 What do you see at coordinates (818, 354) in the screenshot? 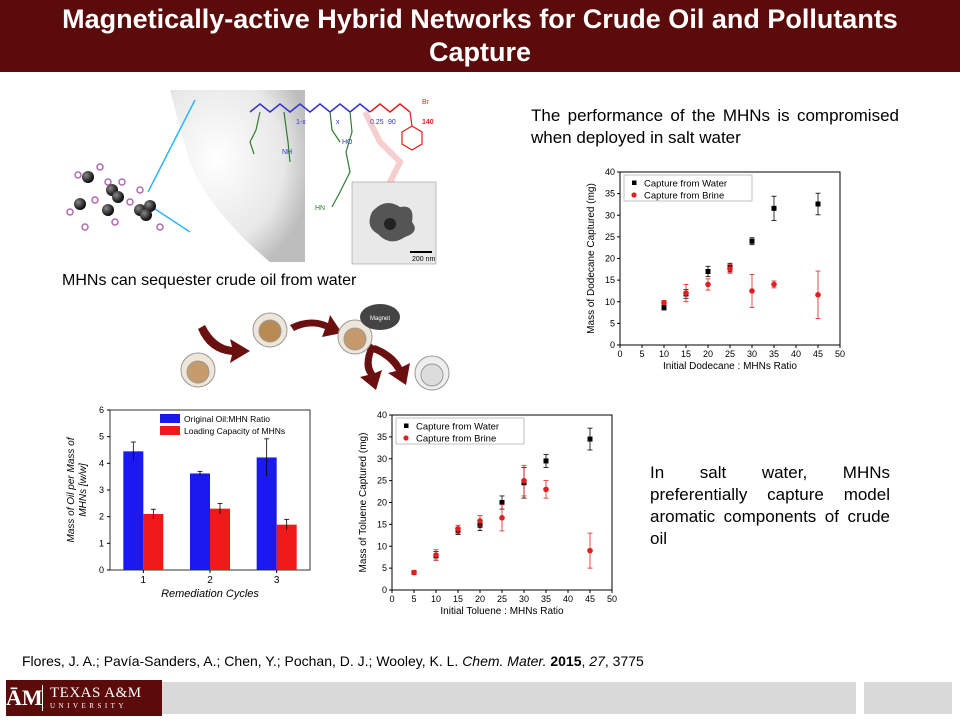
I see `x-tick-label: 45` at bounding box center [818, 354].